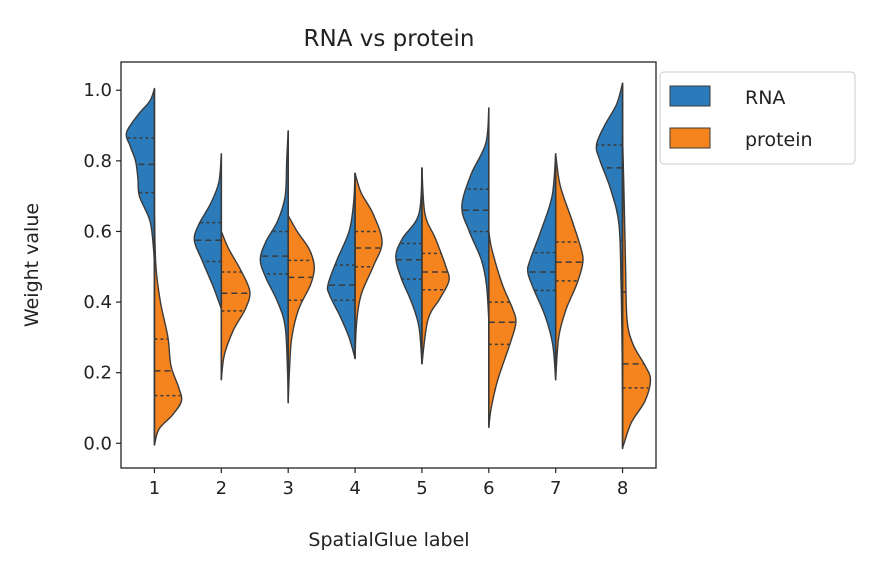 The height and width of the screenshot is (577, 875). Describe the element at coordinates (97, 161) in the screenshot. I see `y-tick-label: 0.8` at that location.